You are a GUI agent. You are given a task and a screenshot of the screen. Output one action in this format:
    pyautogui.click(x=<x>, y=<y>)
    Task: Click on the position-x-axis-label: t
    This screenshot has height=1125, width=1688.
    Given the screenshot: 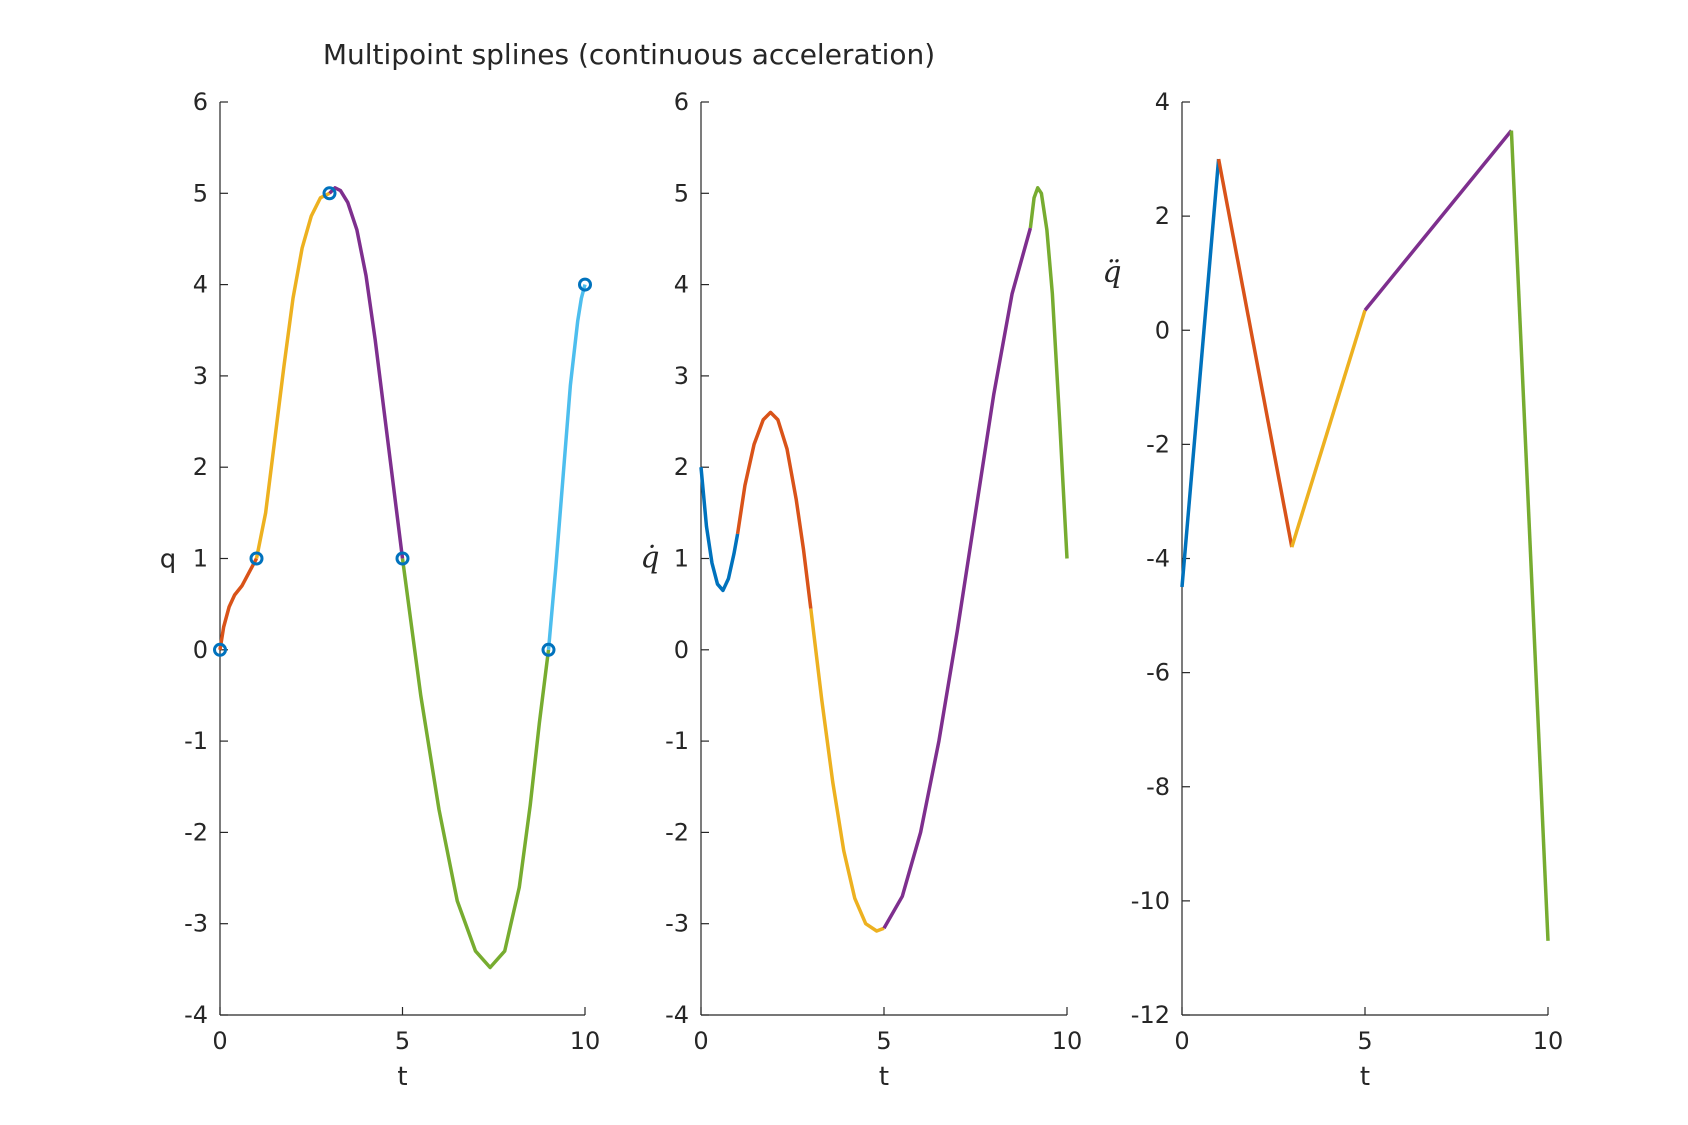 What is the action you would take?
    pyautogui.click(x=402, y=1077)
    